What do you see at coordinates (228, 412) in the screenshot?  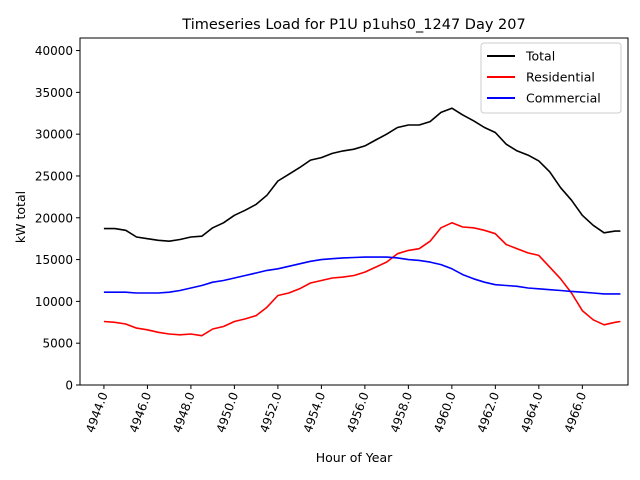 I see `x-tick-label: 4950.0` at bounding box center [228, 412].